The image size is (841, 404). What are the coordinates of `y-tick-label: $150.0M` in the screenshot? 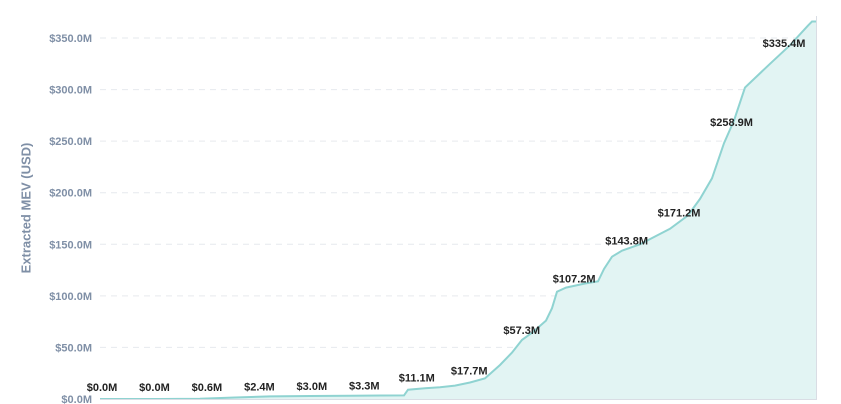 It's located at (70, 245).